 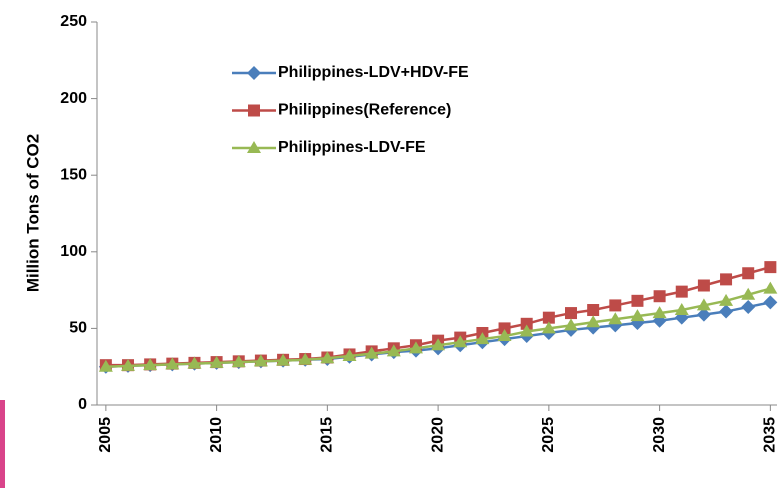 I want to click on y-tick-label: 100, so click(x=73, y=251).